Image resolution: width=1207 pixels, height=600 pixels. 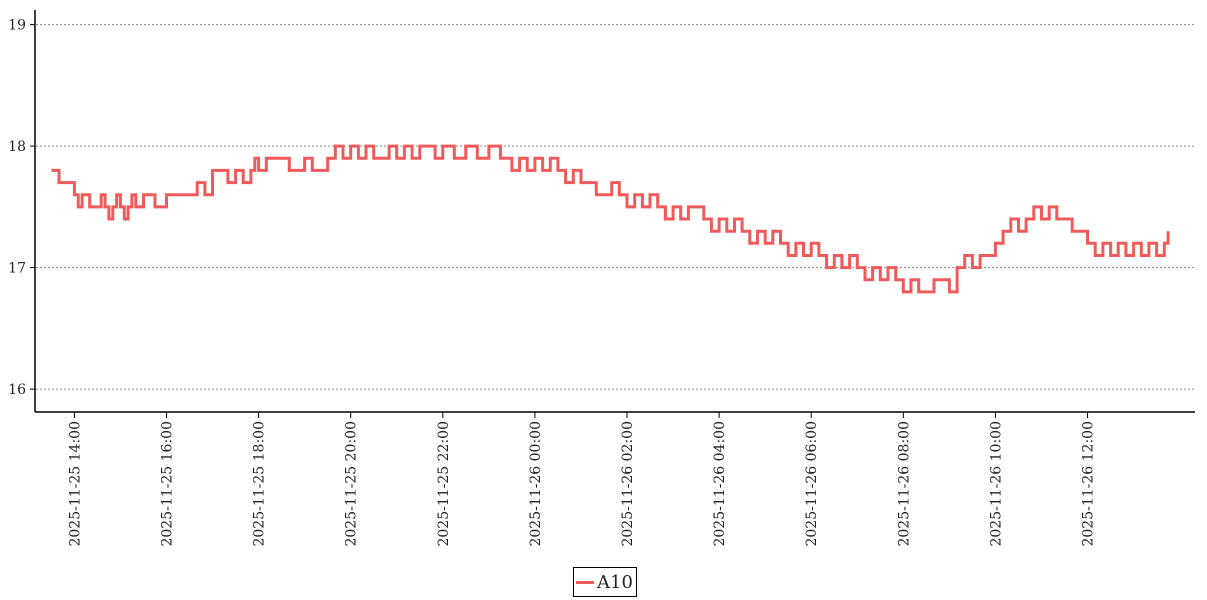 What do you see at coordinates (585, 582) in the screenshot?
I see `legend-swatch-a10` at bounding box center [585, 582].